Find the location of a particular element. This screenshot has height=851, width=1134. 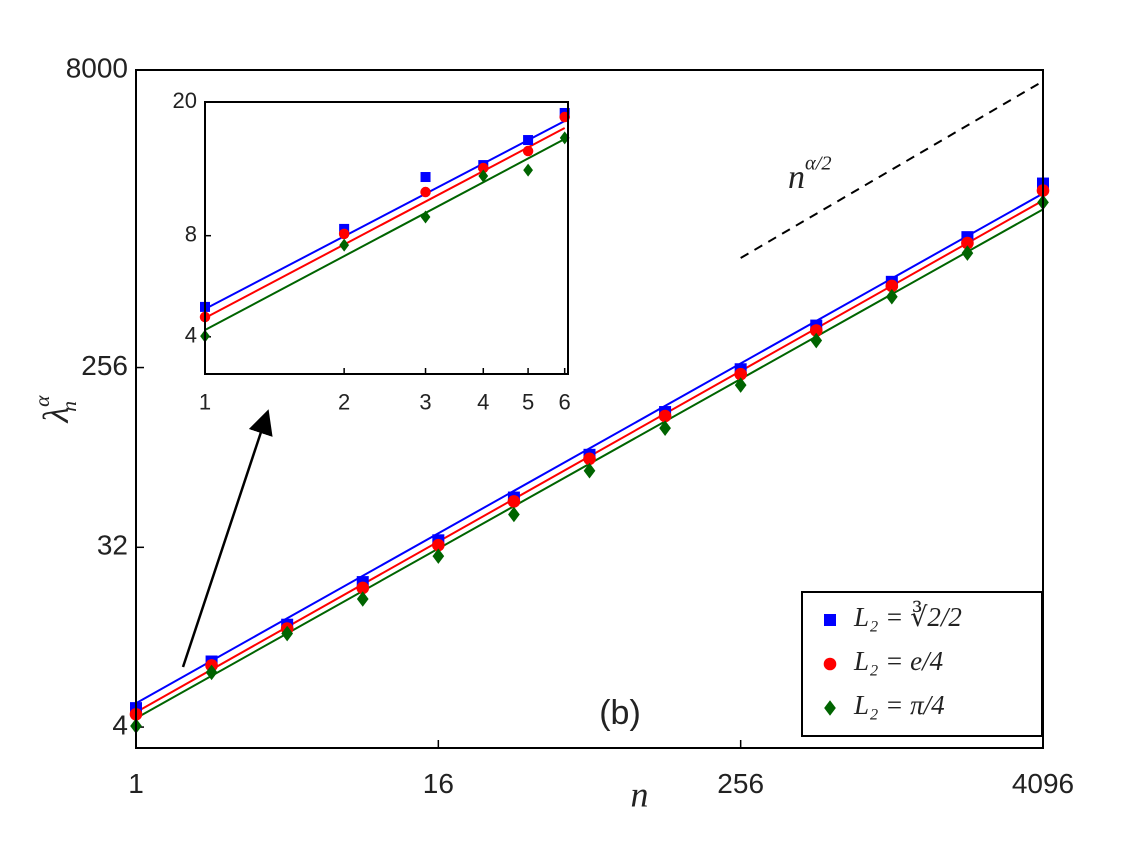

legend-box is located at coordinates (922, 664).